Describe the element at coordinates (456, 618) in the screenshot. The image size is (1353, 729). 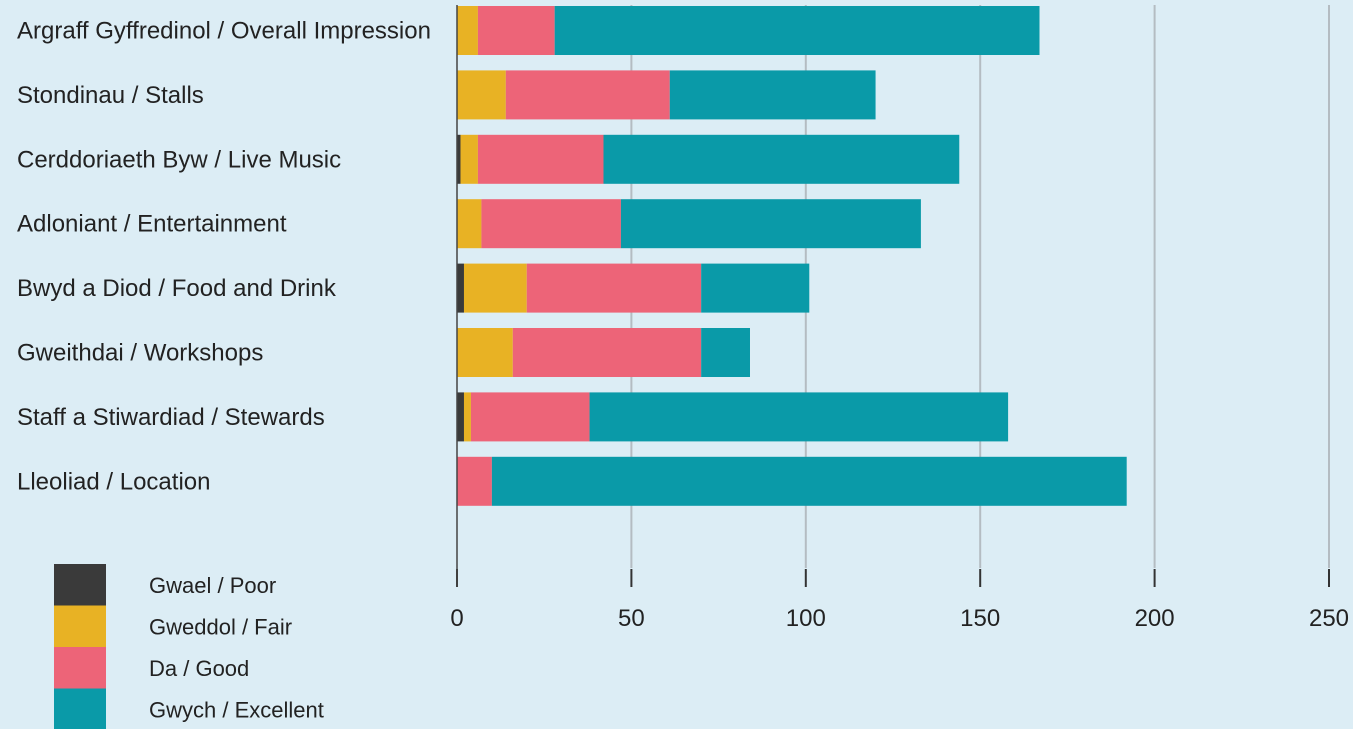
I see `x-tick-label: 0` at that location.